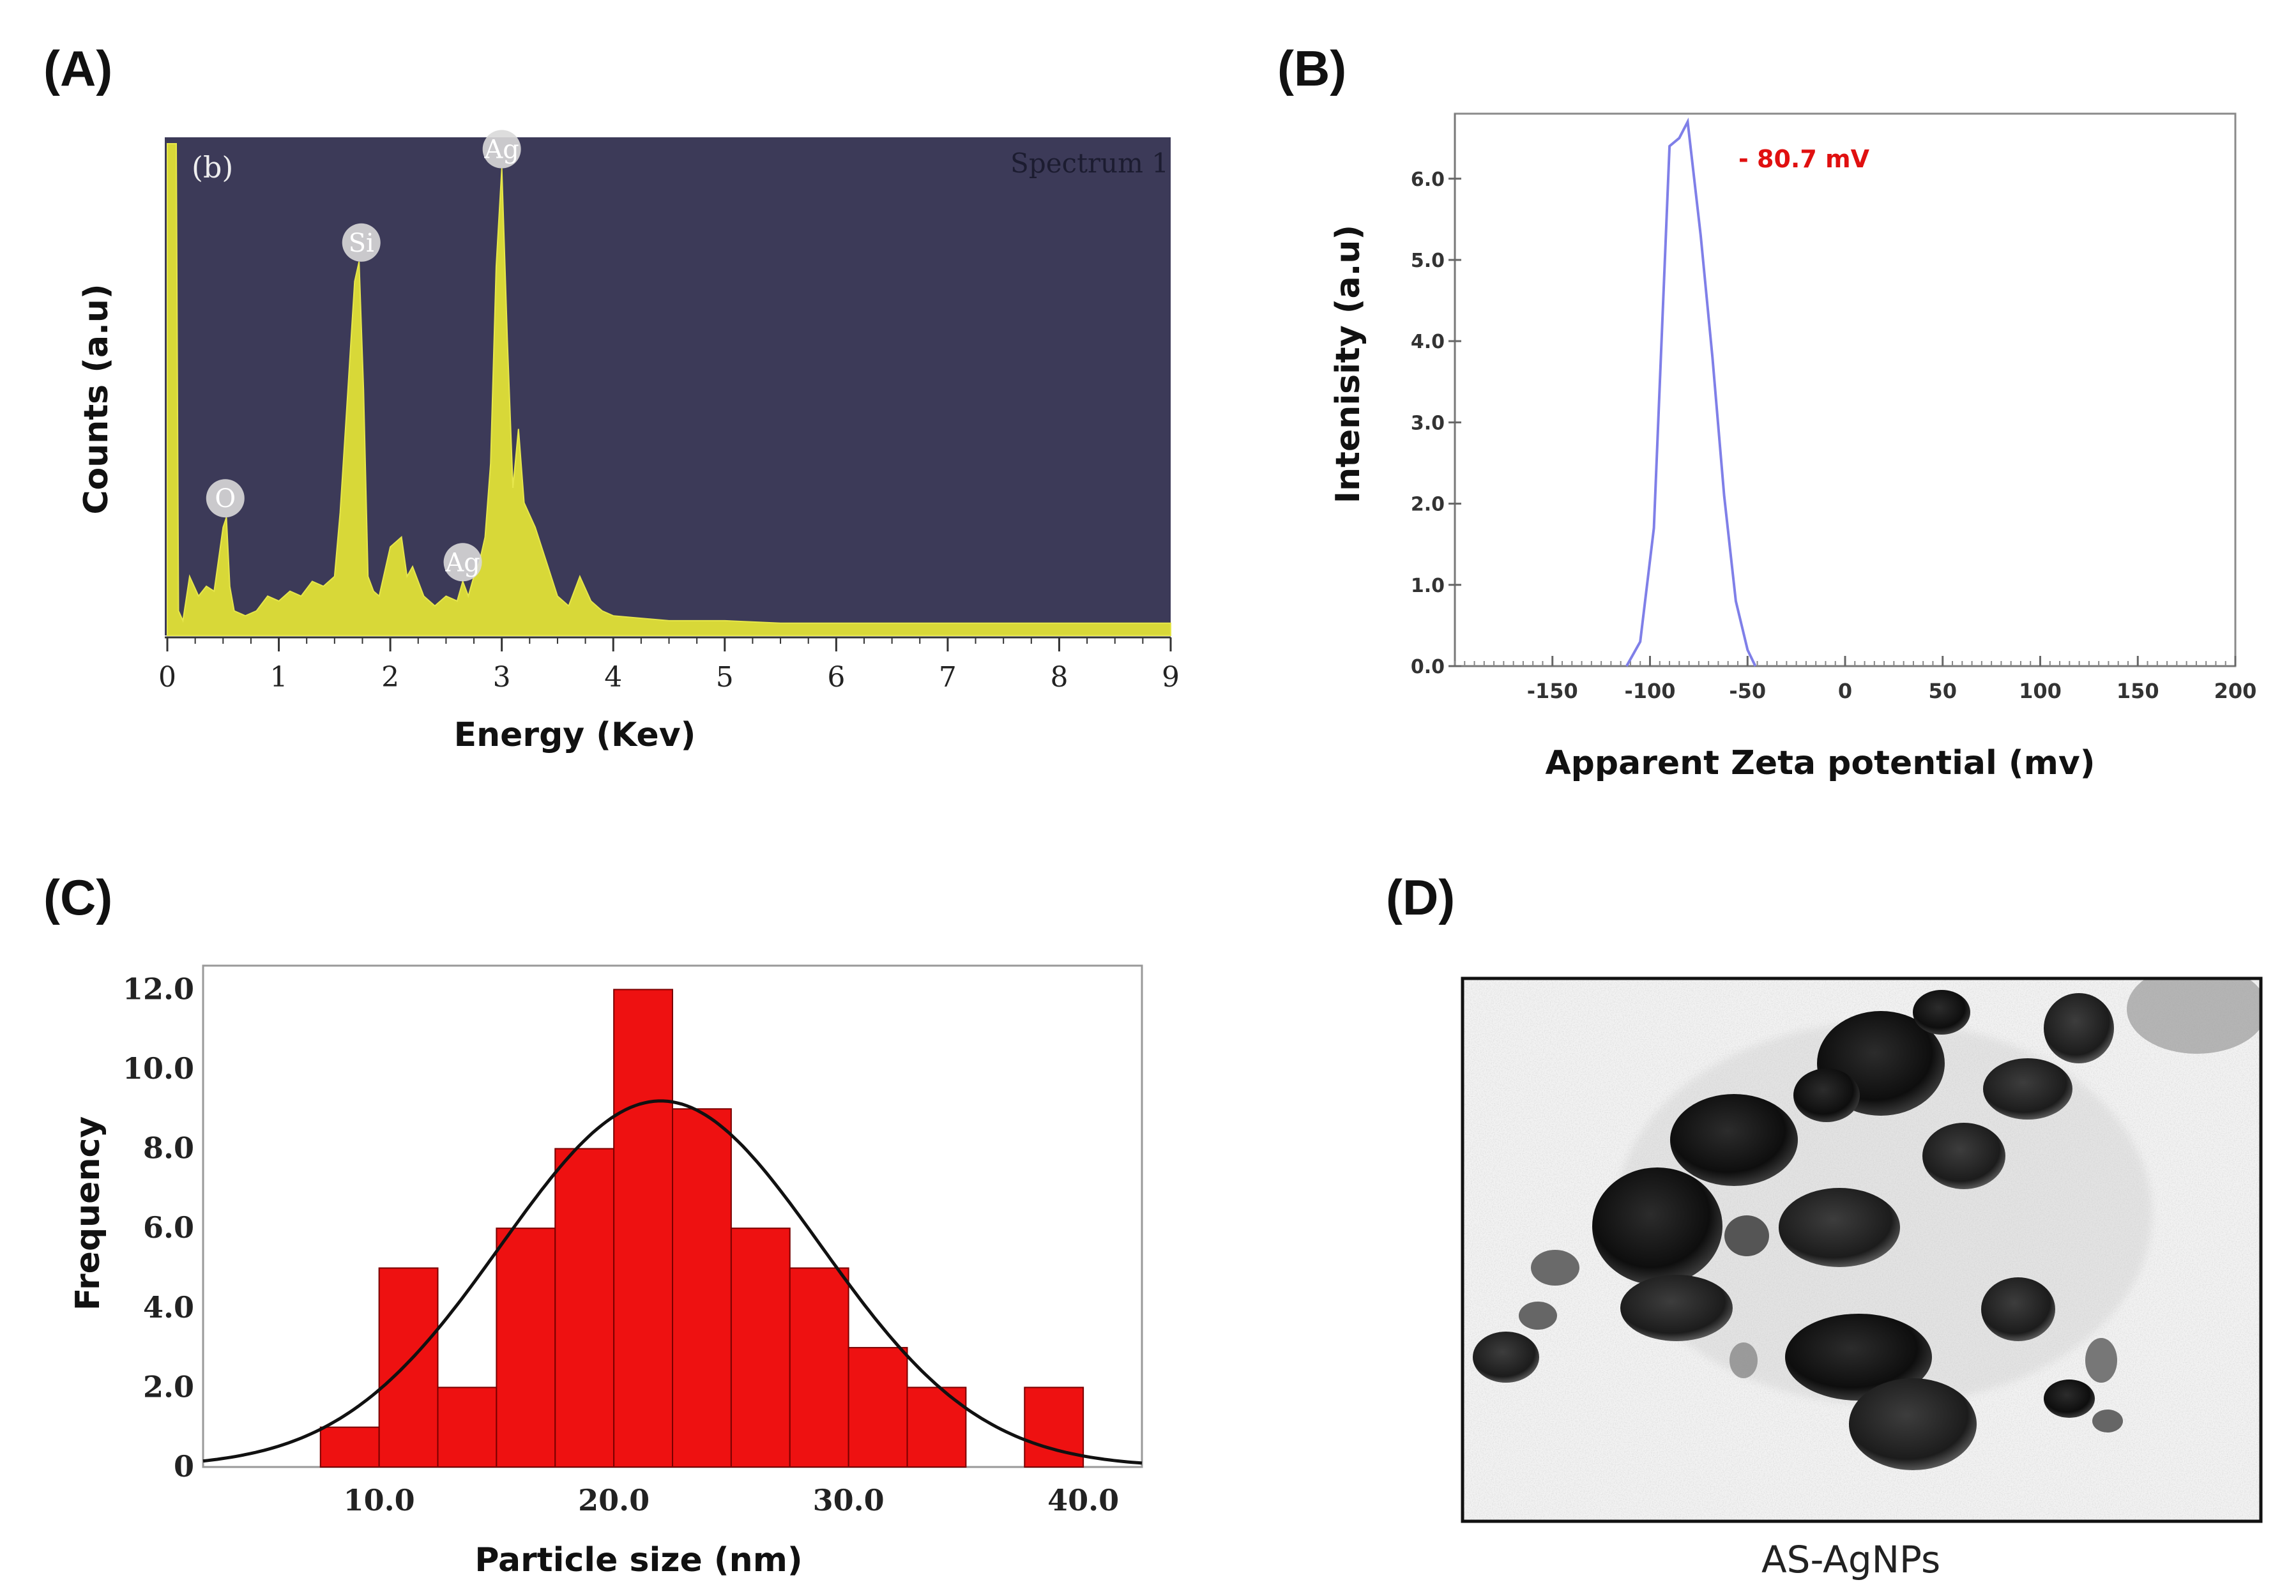 This screenshot has width=2296, height=1596. What do you see at coordinates (1421, 897) in the screenshot?
I see `panel-d-letter: (D)` at bounding box center [1421, 897].